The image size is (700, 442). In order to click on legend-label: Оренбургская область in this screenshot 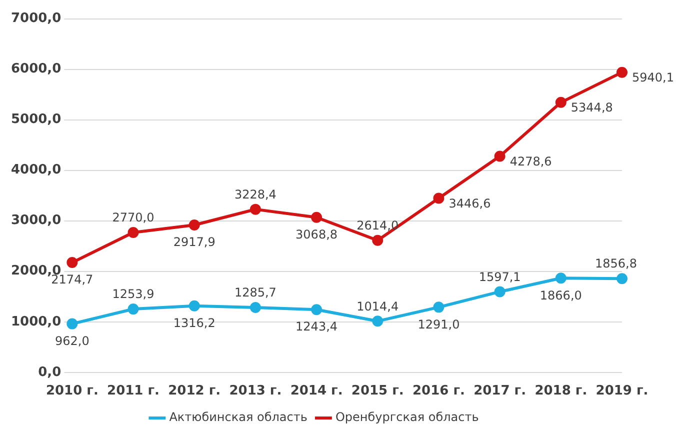, I will do `click(407, 417)`.